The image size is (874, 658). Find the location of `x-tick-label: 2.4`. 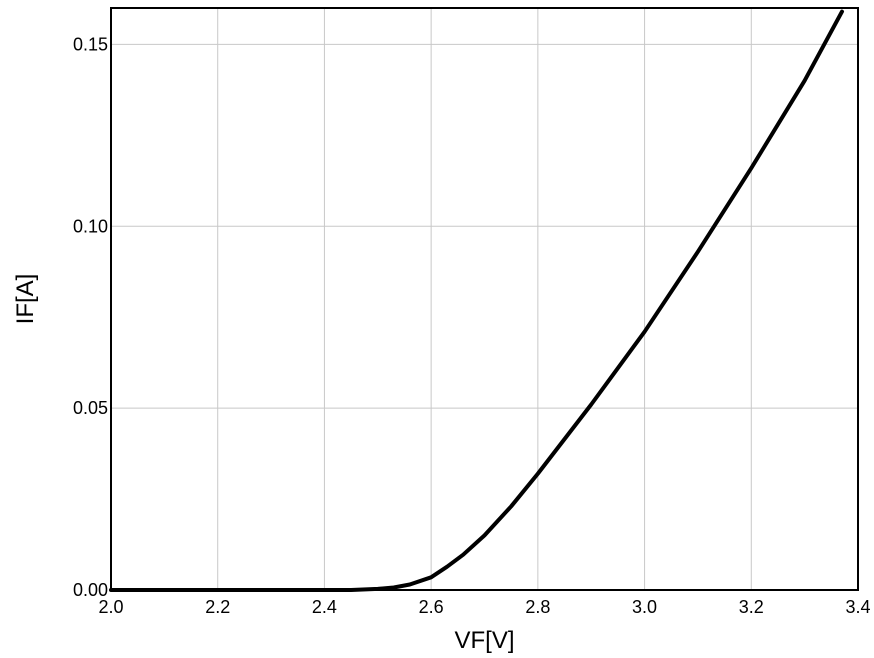

x-tick-label: 2.4 is located at coordinates (324, 607).